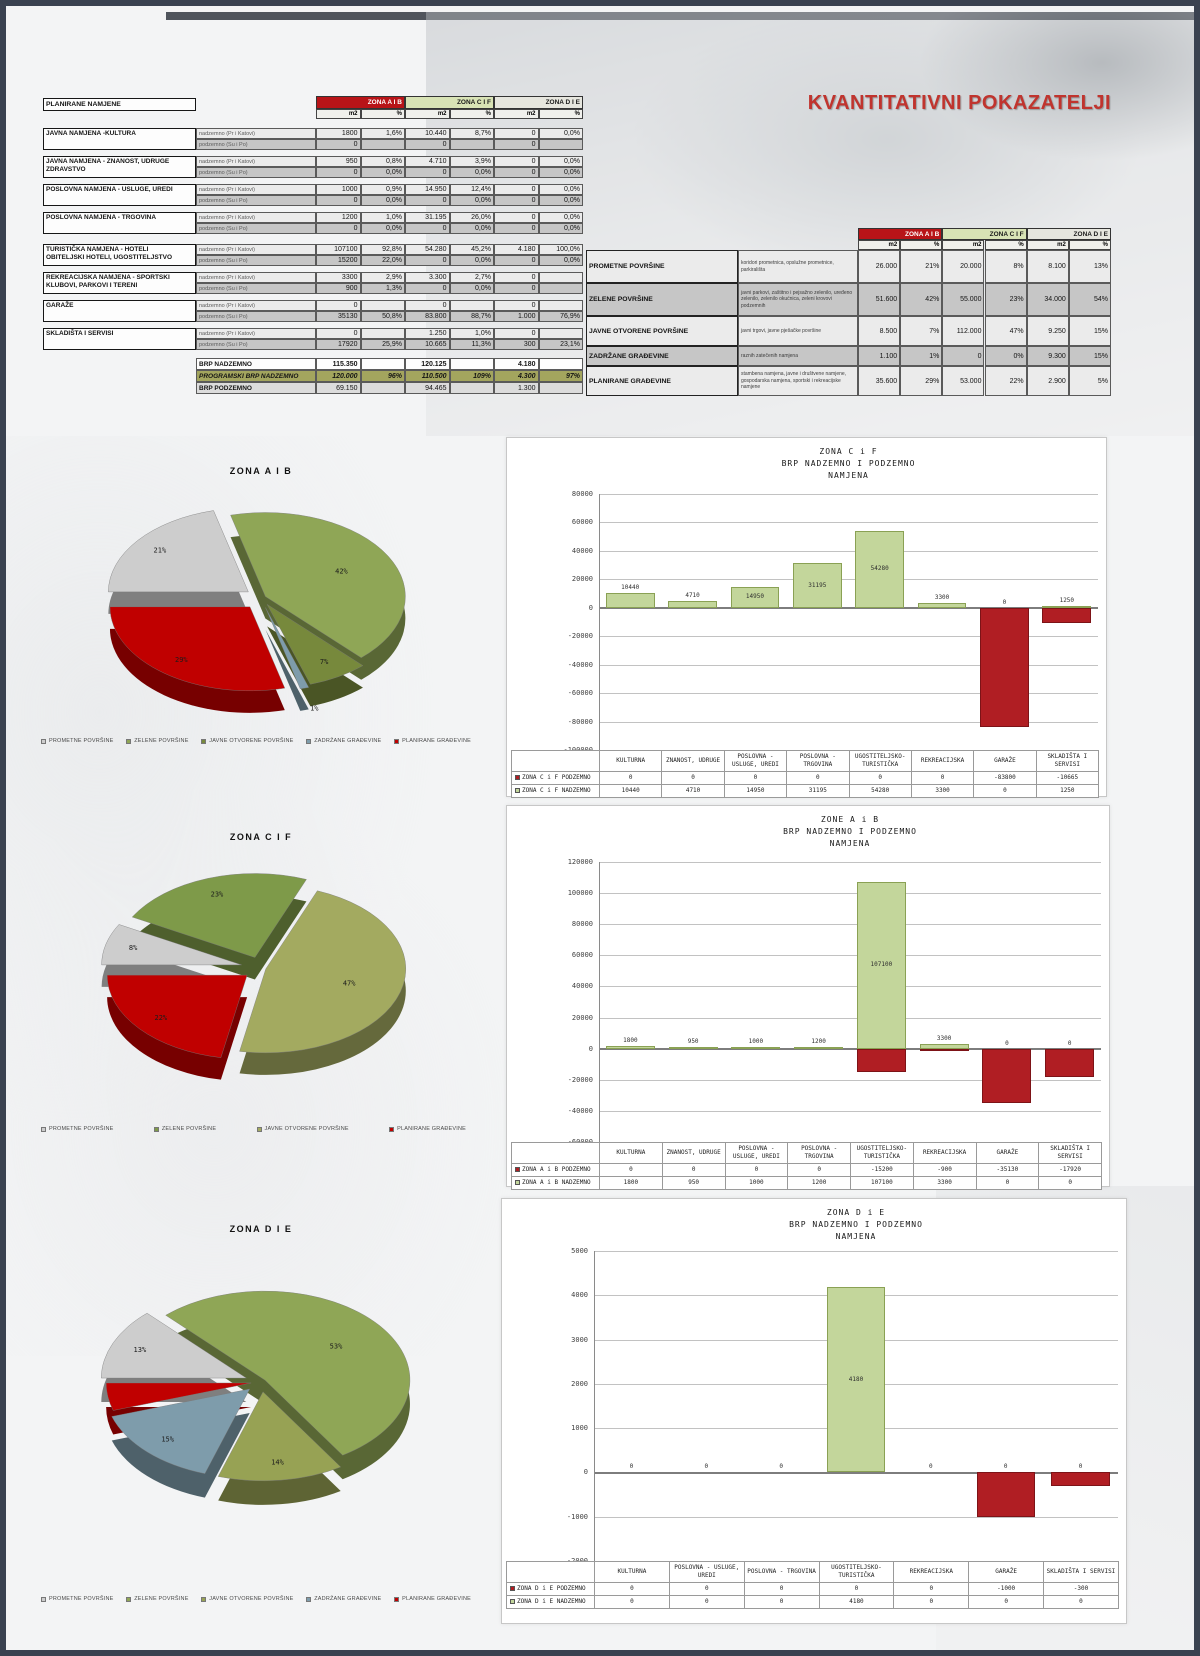 Image resolution: width=1200 pixels, height=1656 pixels. I want to click on value-cell: 42%, so click(921, 299).